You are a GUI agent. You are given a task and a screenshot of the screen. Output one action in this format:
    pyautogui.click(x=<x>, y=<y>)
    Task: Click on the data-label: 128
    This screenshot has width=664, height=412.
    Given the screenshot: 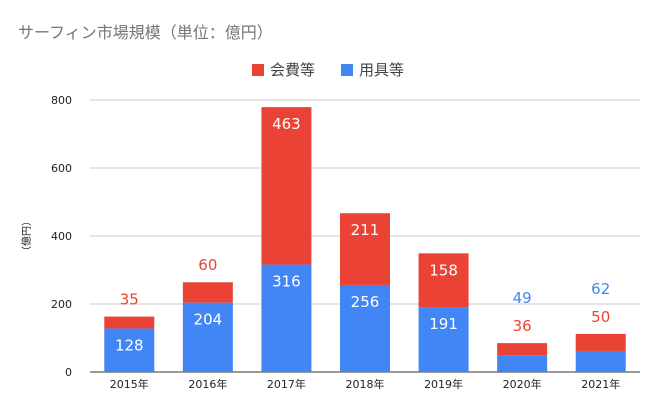 What is the action you would take?
    pyautogui.click(x=129, y=345)
    